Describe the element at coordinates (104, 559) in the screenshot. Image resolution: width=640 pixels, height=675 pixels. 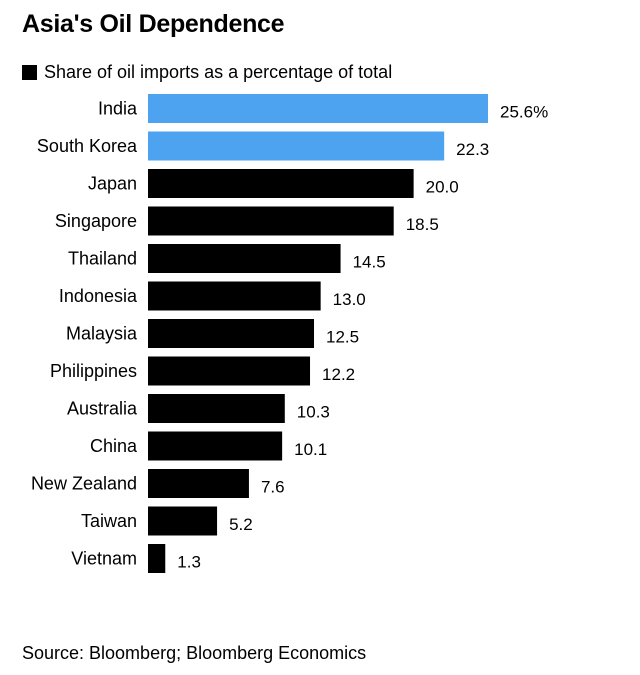
I see `category-label-vietnam: Vietnam` at that location.